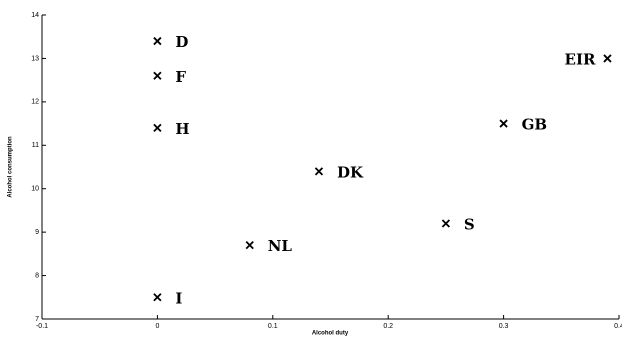 This screenshot has height=337, width=622. Describe the element at coordinates (11, 167) in the screenshot. I see `y-axis-label: Alcohol consumption` at that location.